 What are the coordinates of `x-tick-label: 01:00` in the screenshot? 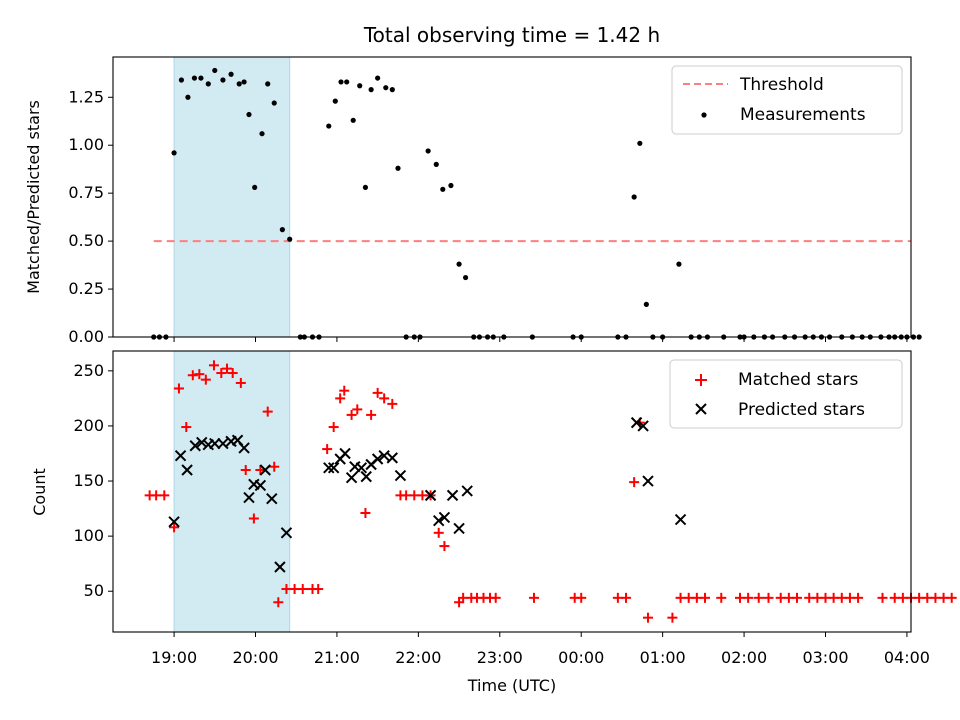 It's located at (663, 657).